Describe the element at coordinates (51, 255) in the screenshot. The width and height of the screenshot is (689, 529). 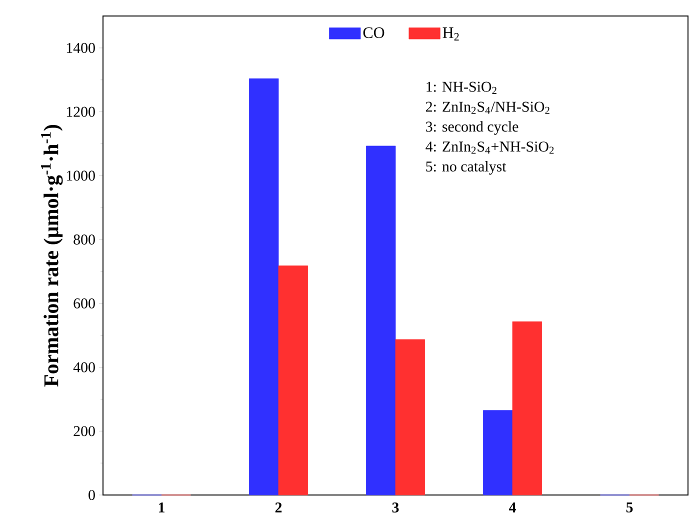
I see `y-axis-title: Formation rate (µmol·g$^{-1}$·h$^{-1}$)` at that location.